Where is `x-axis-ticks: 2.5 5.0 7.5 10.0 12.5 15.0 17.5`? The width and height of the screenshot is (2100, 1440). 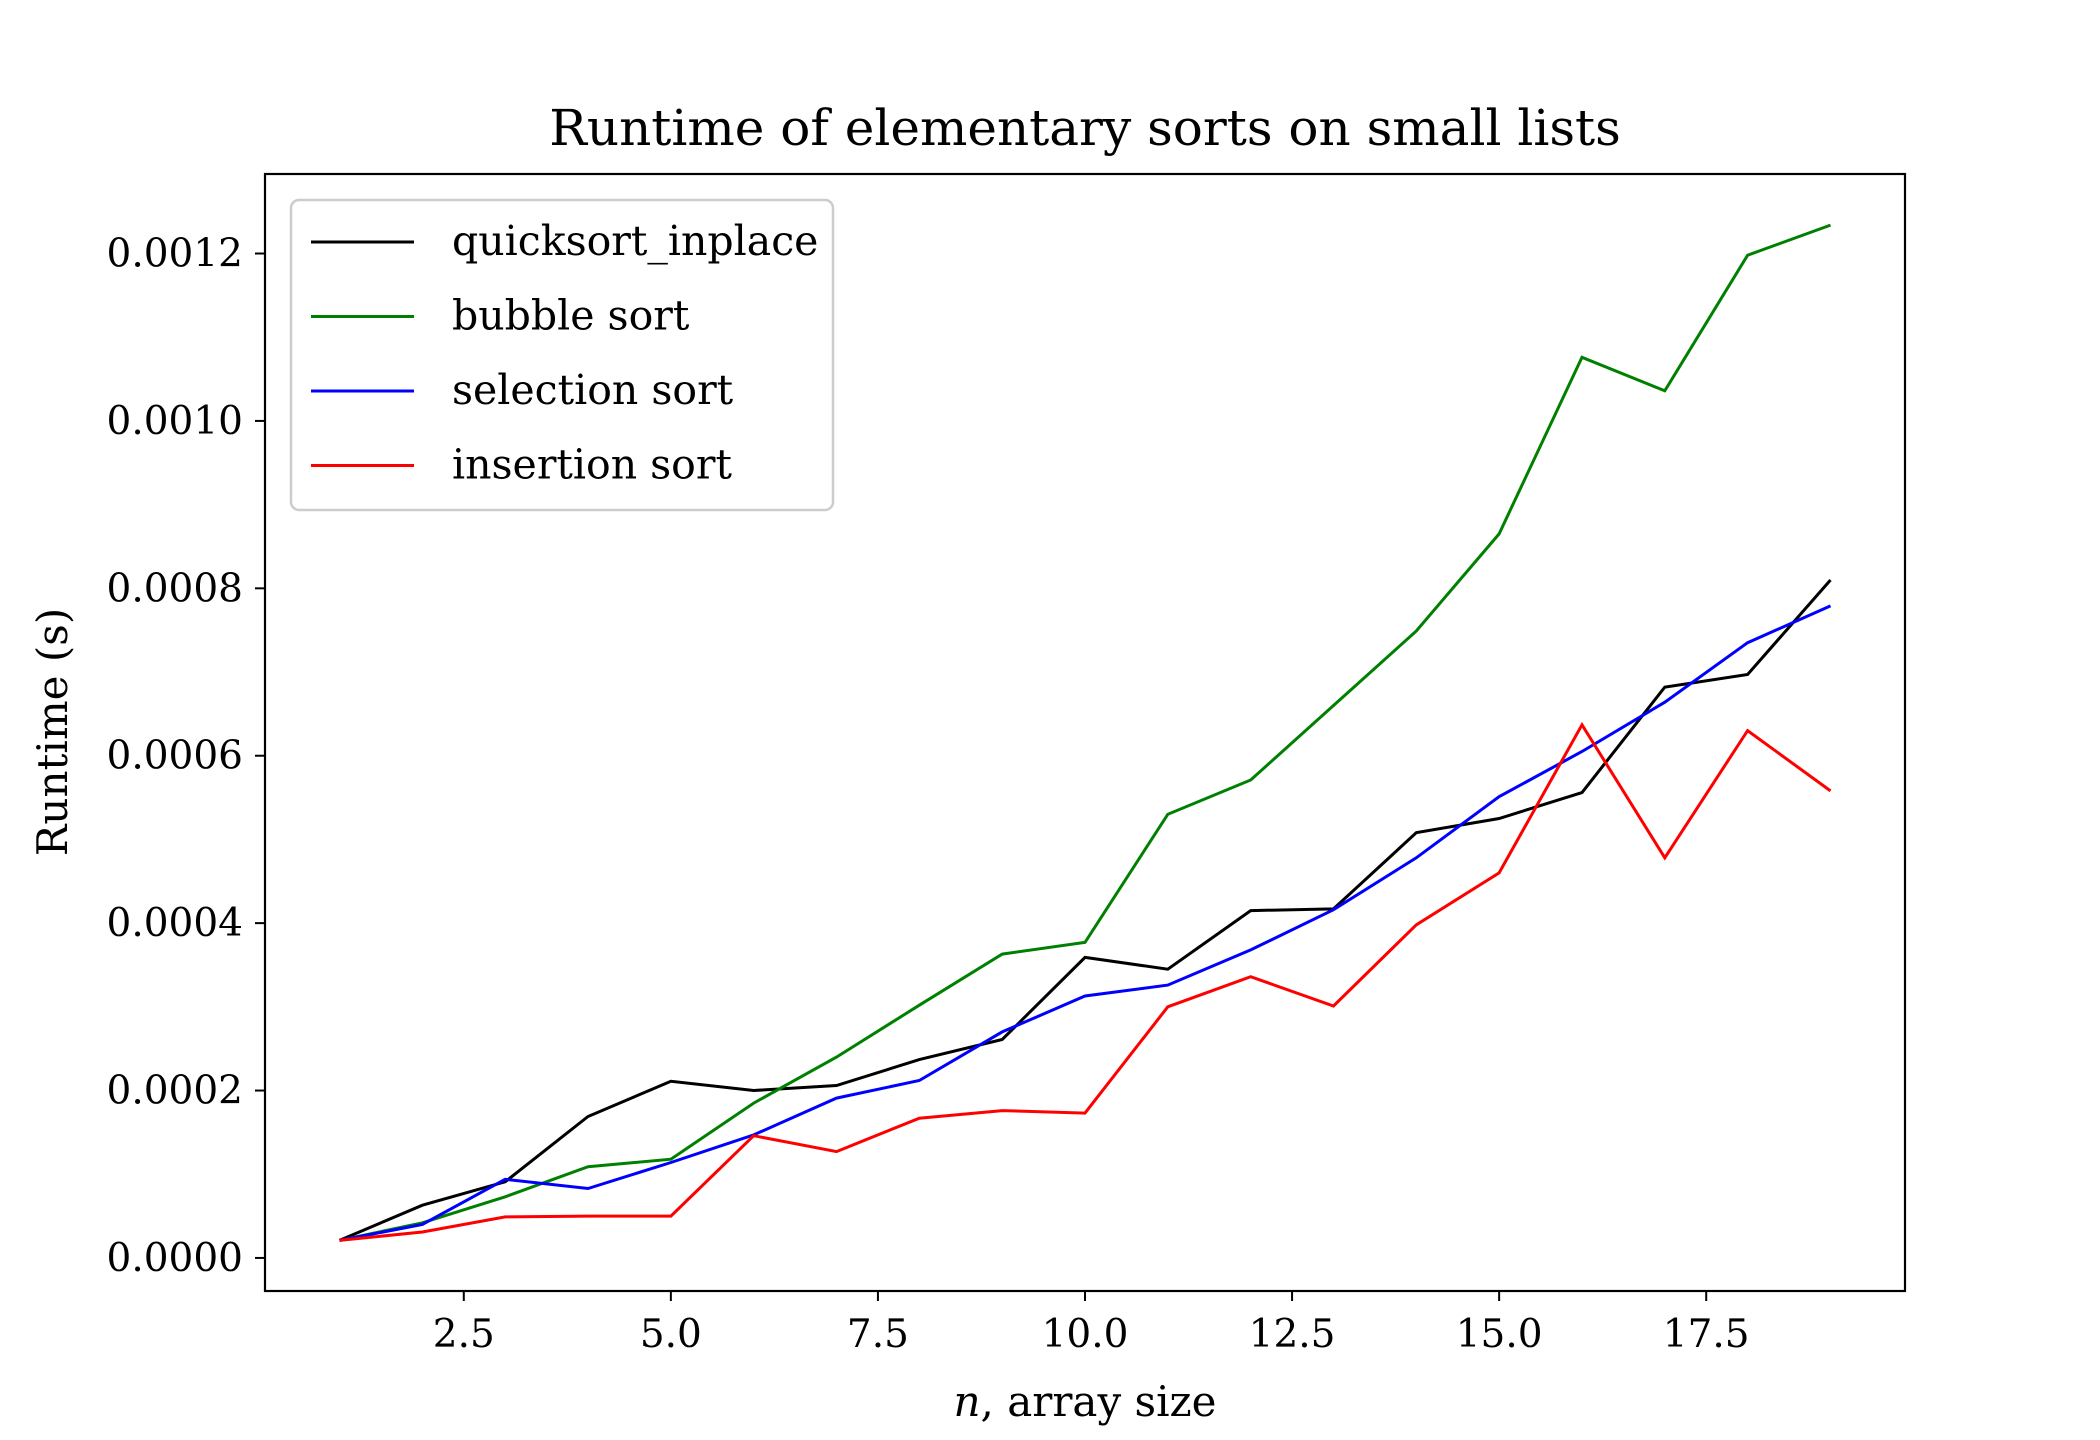 x-axis-ticks: 2.5 5.0 7.5 10.0 12.5 15.0 17.5 is located at coordinates (1091, 1324).